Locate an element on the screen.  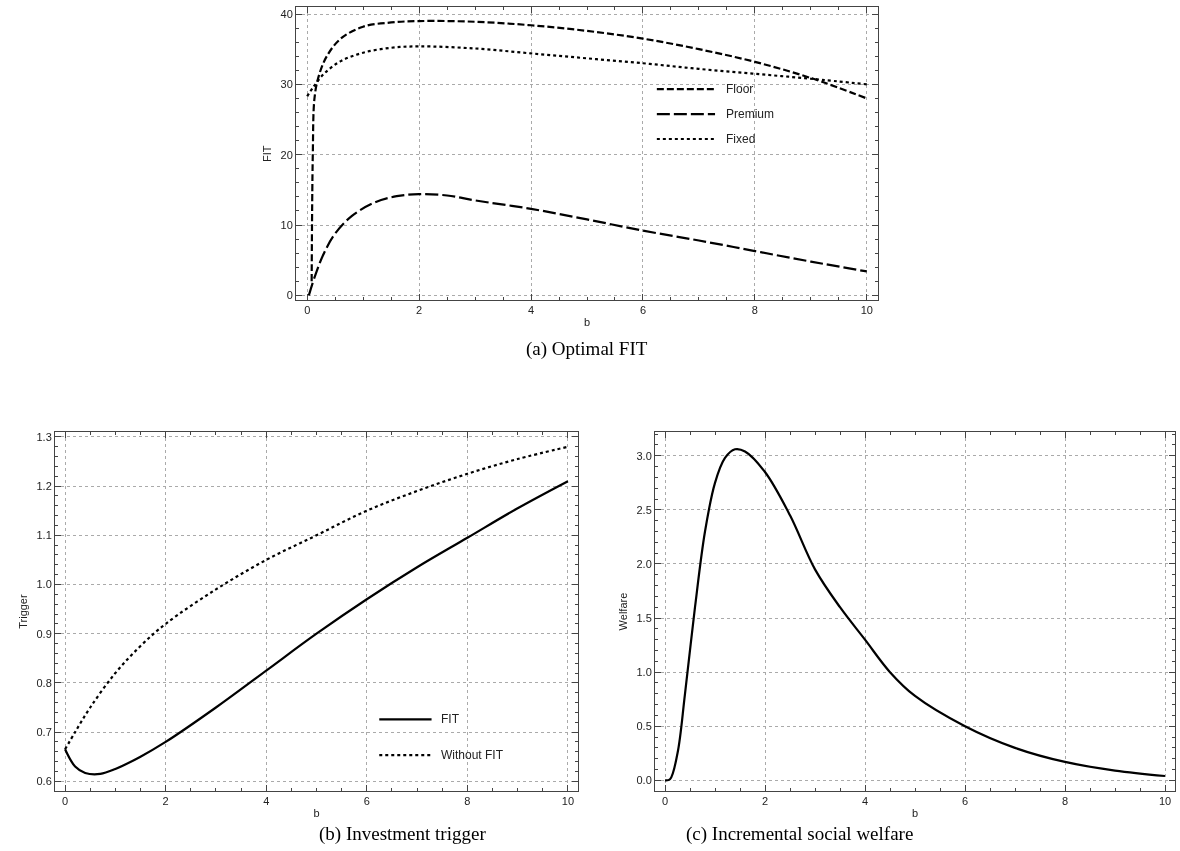
text: (b) Investment trigger is located at coordinates (403, 834).